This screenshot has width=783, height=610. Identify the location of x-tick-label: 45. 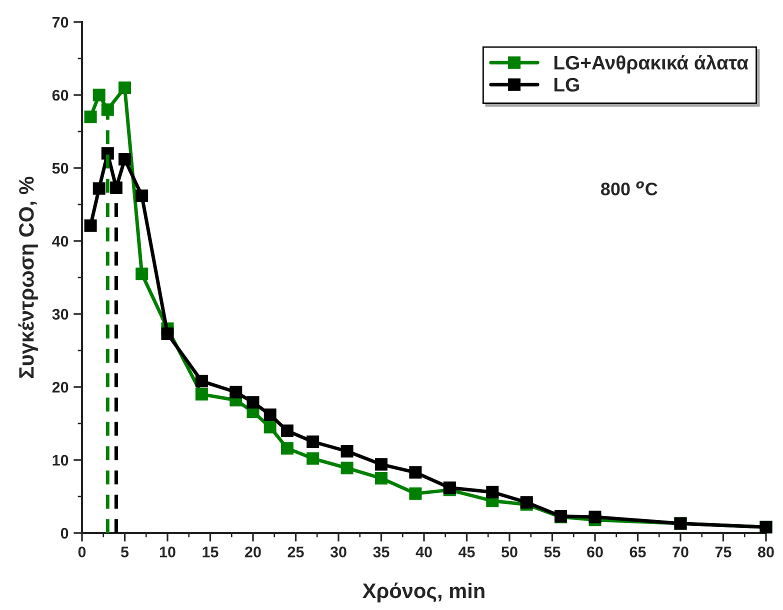
(466, 552).